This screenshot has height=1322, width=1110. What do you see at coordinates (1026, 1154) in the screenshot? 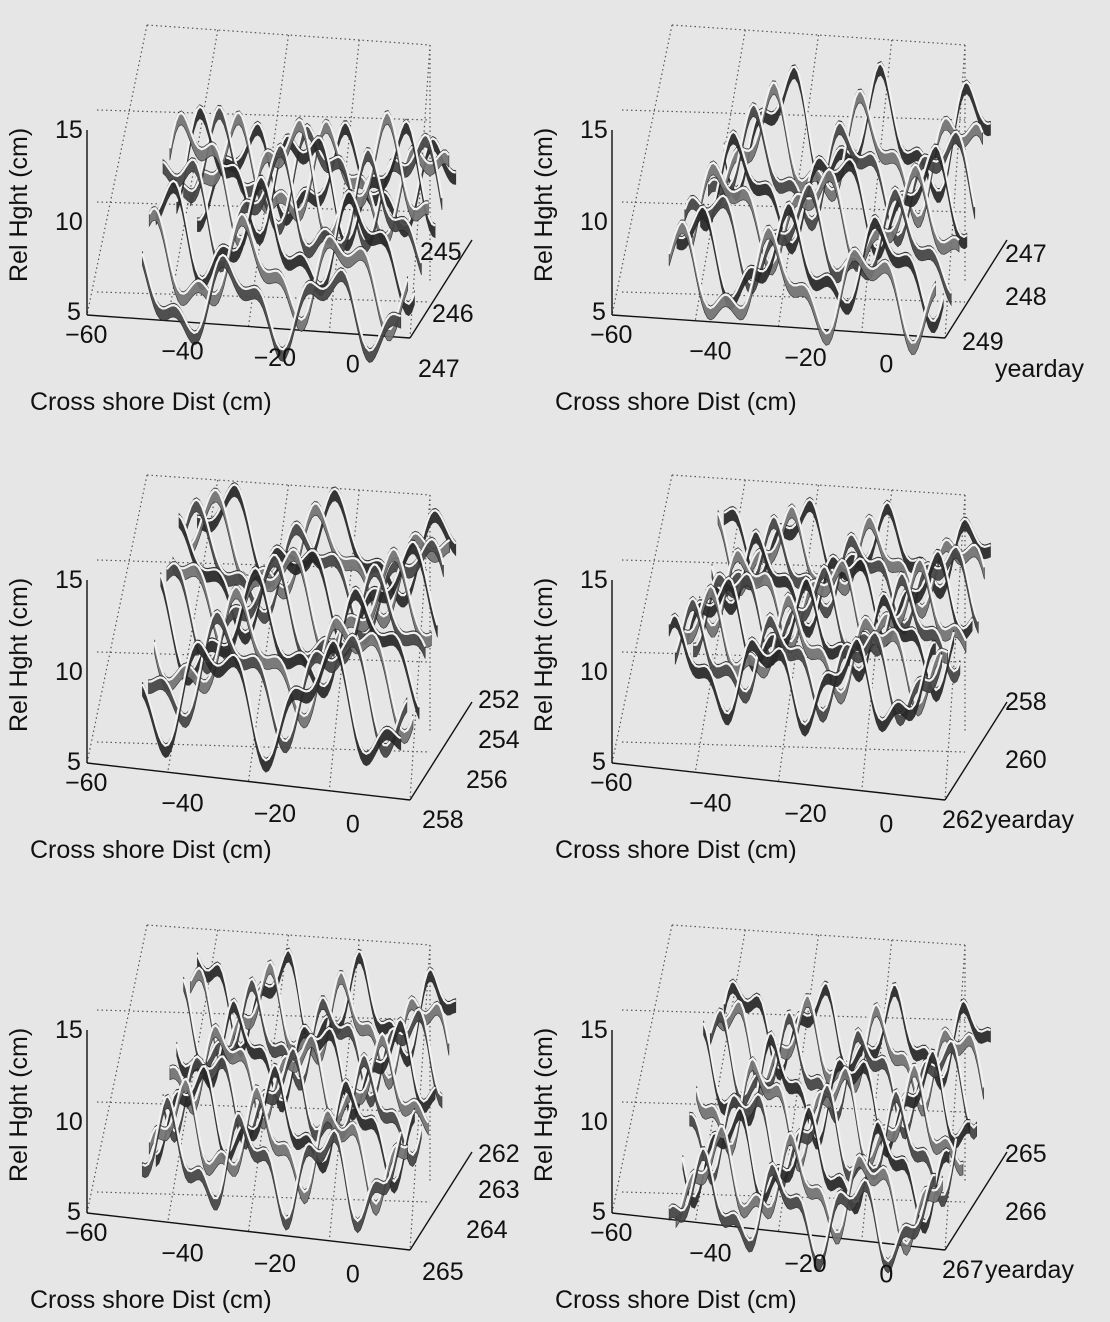
I see `z-tick-label: 265` at bounding box center [1026, 1154].